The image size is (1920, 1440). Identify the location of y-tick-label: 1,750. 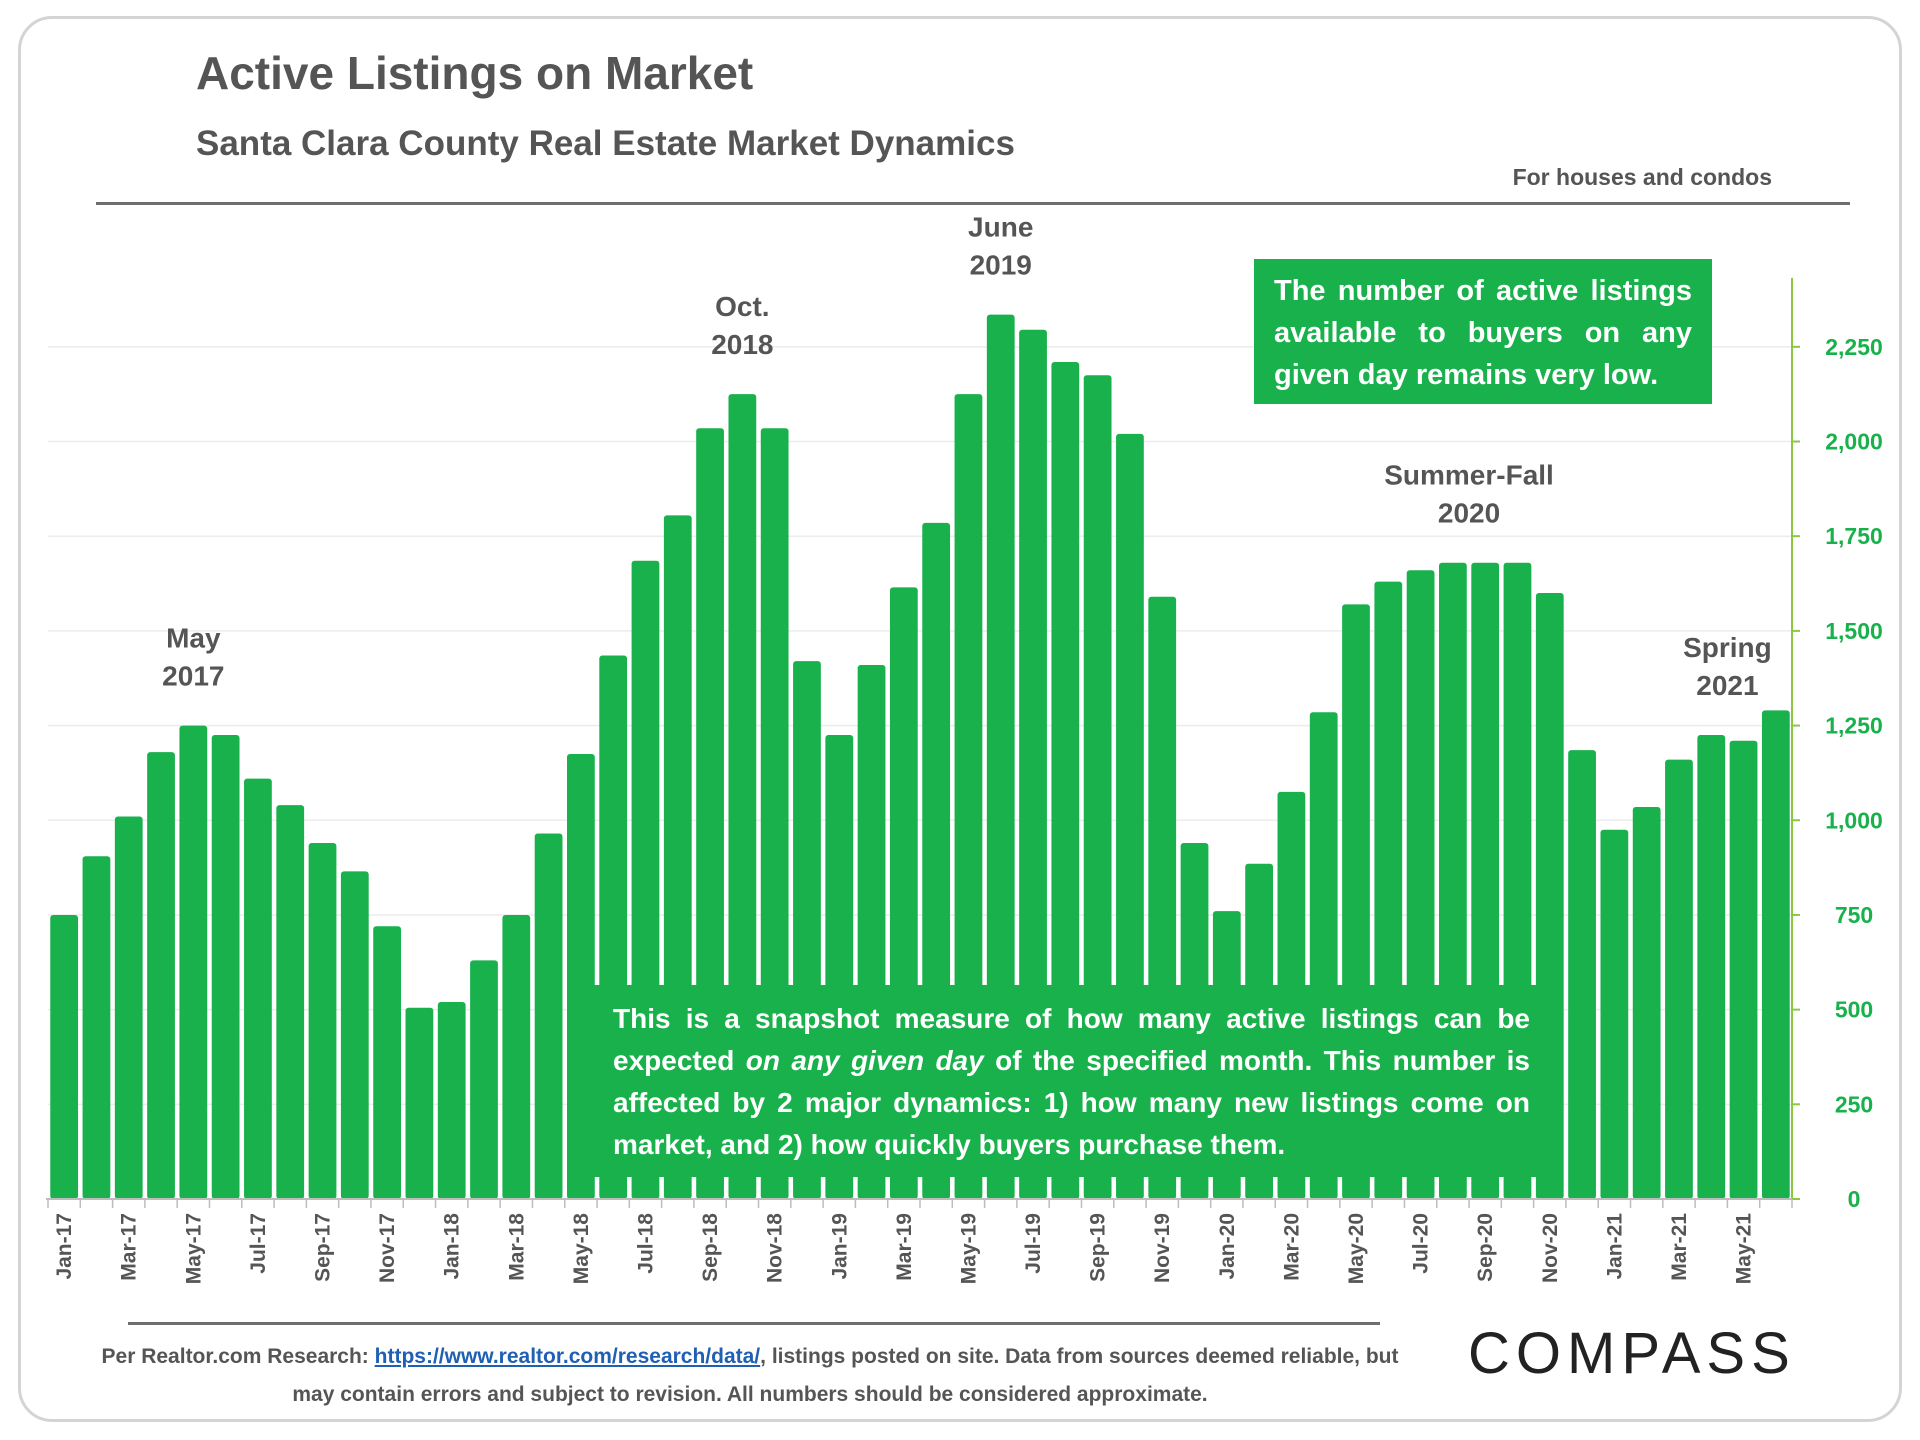
(1854, 536).